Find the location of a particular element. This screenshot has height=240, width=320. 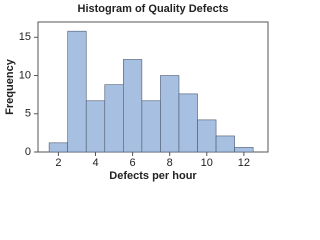

y-axis-label: Frequency is located at coordinates (10, 86).